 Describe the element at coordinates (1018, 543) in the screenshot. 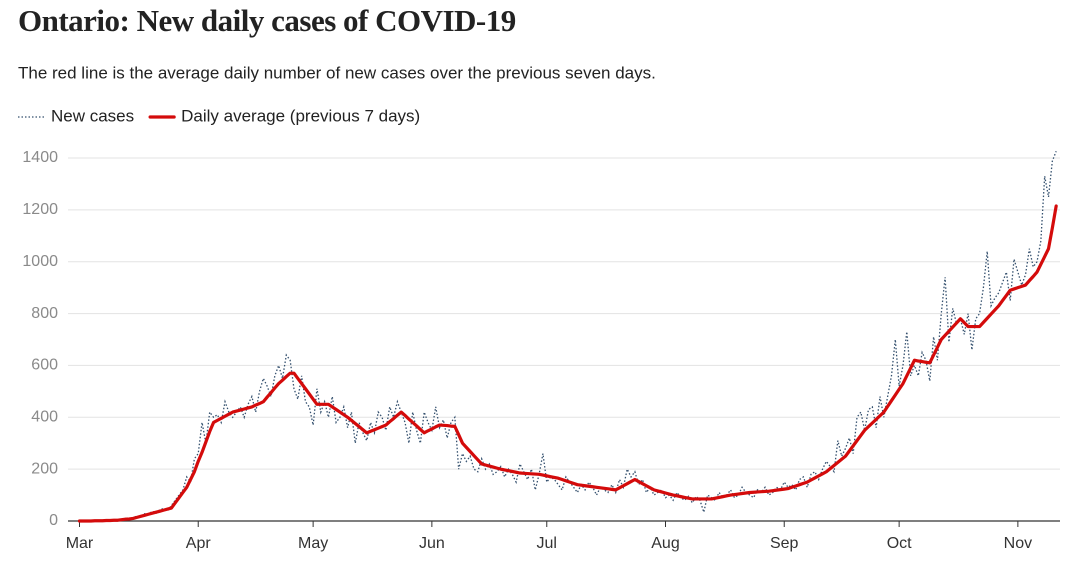

I see `x-tick-label: Nov` at that location.